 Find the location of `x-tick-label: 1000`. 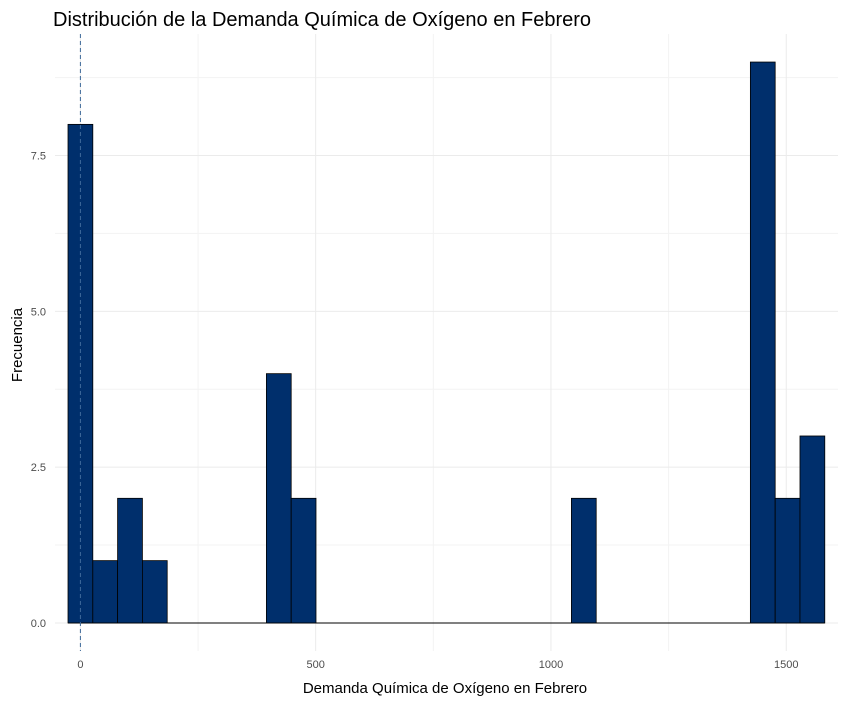

x-tick-label: 1000 is located at coordinates (551, 665).